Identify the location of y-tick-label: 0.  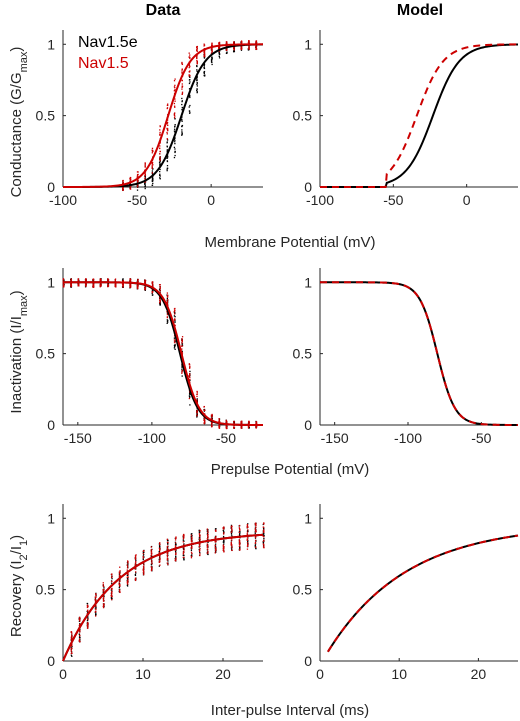
(51, 425).